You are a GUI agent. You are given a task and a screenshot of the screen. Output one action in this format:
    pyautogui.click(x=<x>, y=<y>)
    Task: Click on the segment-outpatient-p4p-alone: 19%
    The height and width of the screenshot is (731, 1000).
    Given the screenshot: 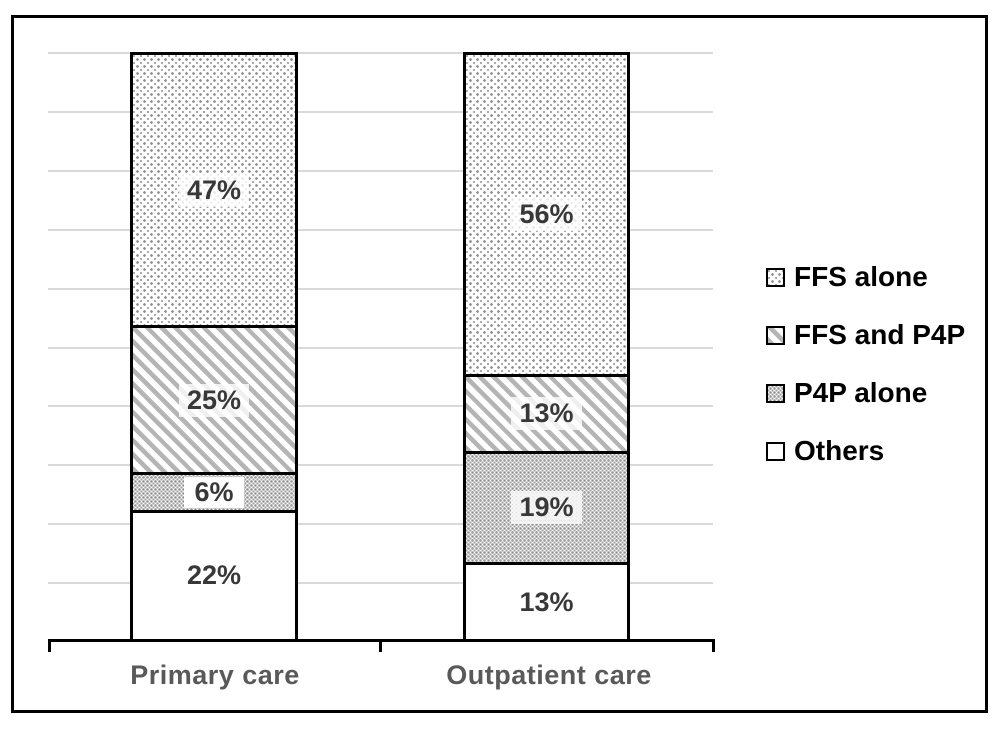 What is the action you would take?
    pyautogui.click(x=546, y=506)
    